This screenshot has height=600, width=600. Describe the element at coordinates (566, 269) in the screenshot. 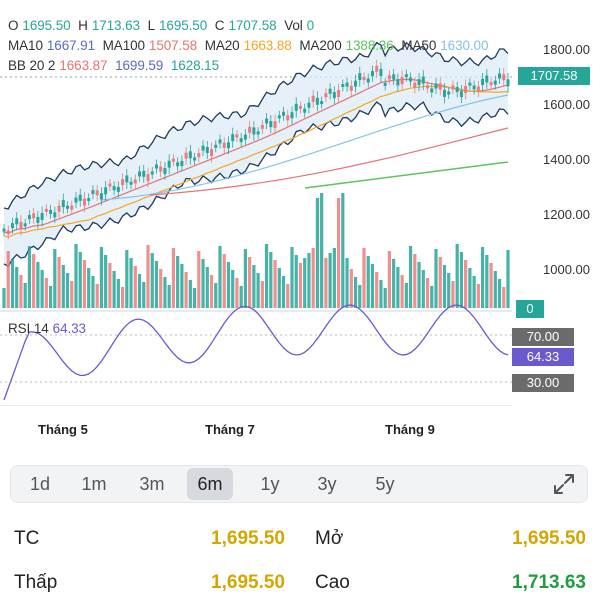

I see `y-tick-1000: 1000.00` at that location.